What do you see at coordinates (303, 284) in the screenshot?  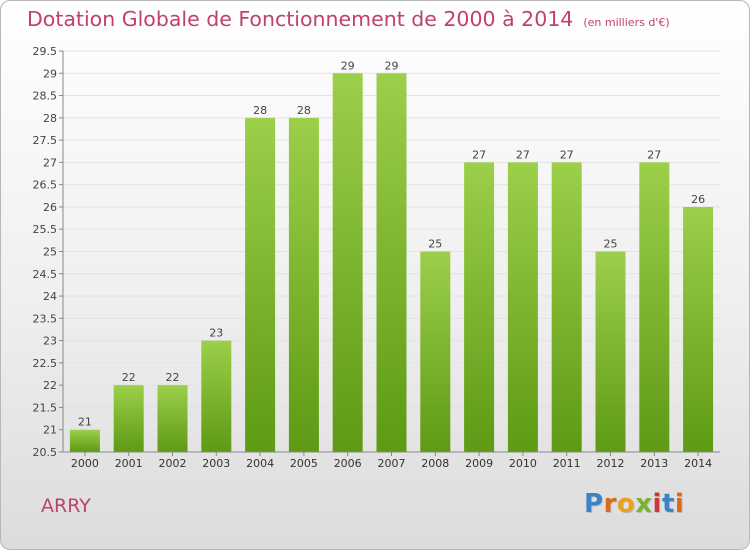 I see `bar-2005` at bounding box center [303, 284].